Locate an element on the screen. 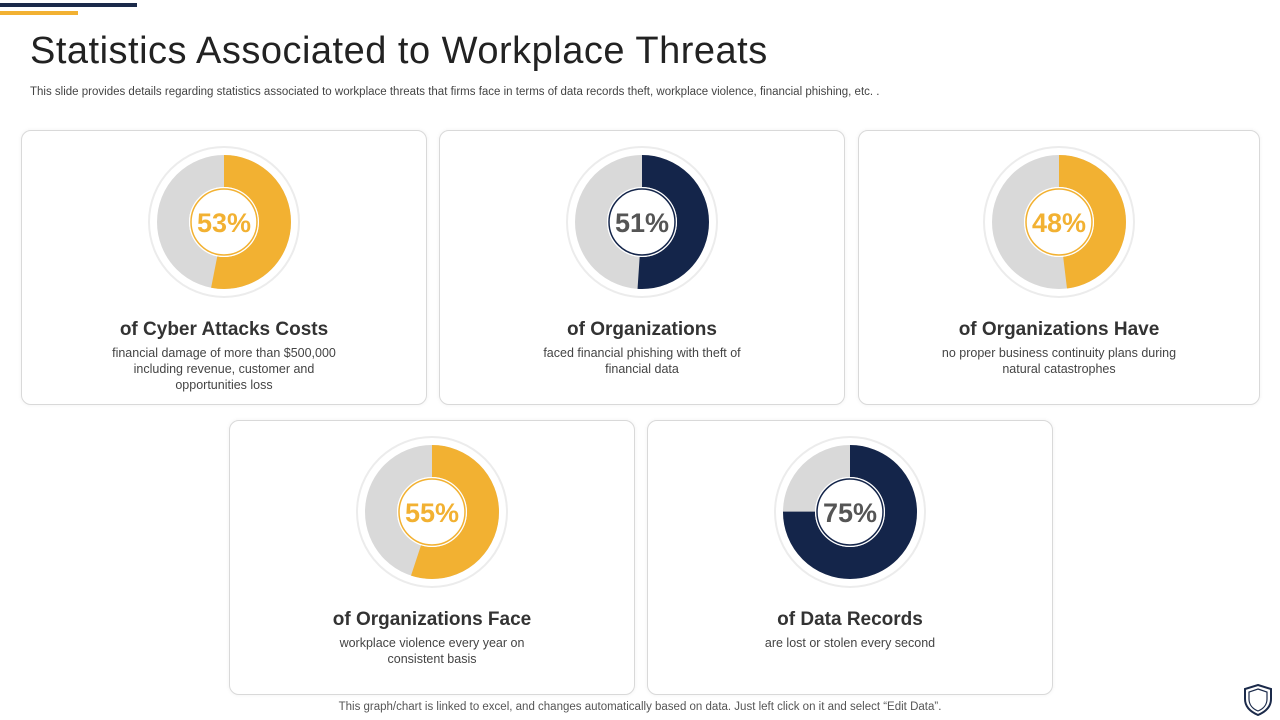 This screenshot has height=720, width=1280. donut-chart: 75% is located at coordinates (850, 512).